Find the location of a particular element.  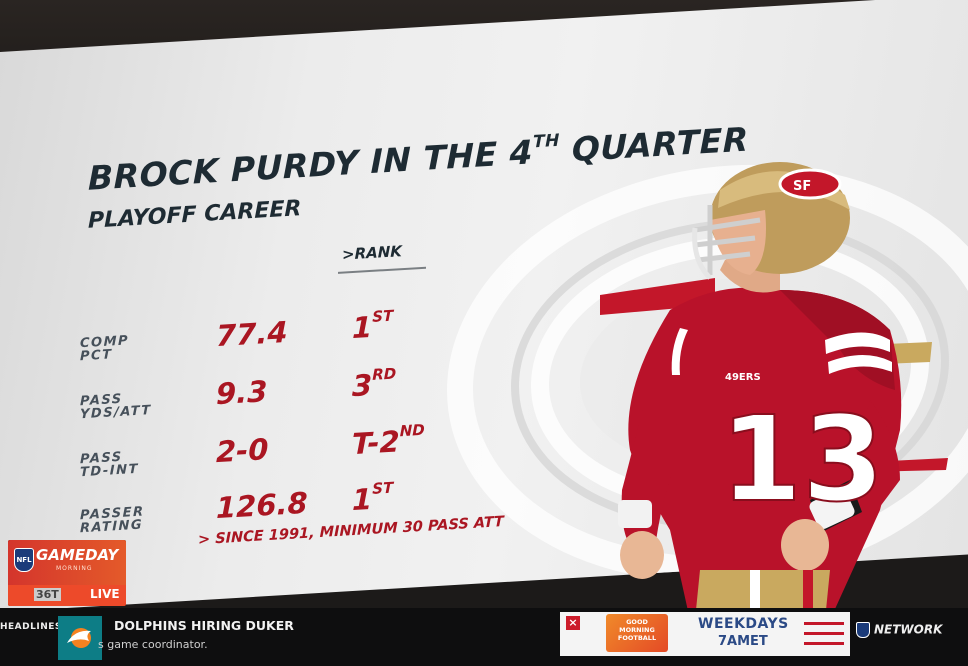

nfl-shield-icon is located at coordinates (863, 630).